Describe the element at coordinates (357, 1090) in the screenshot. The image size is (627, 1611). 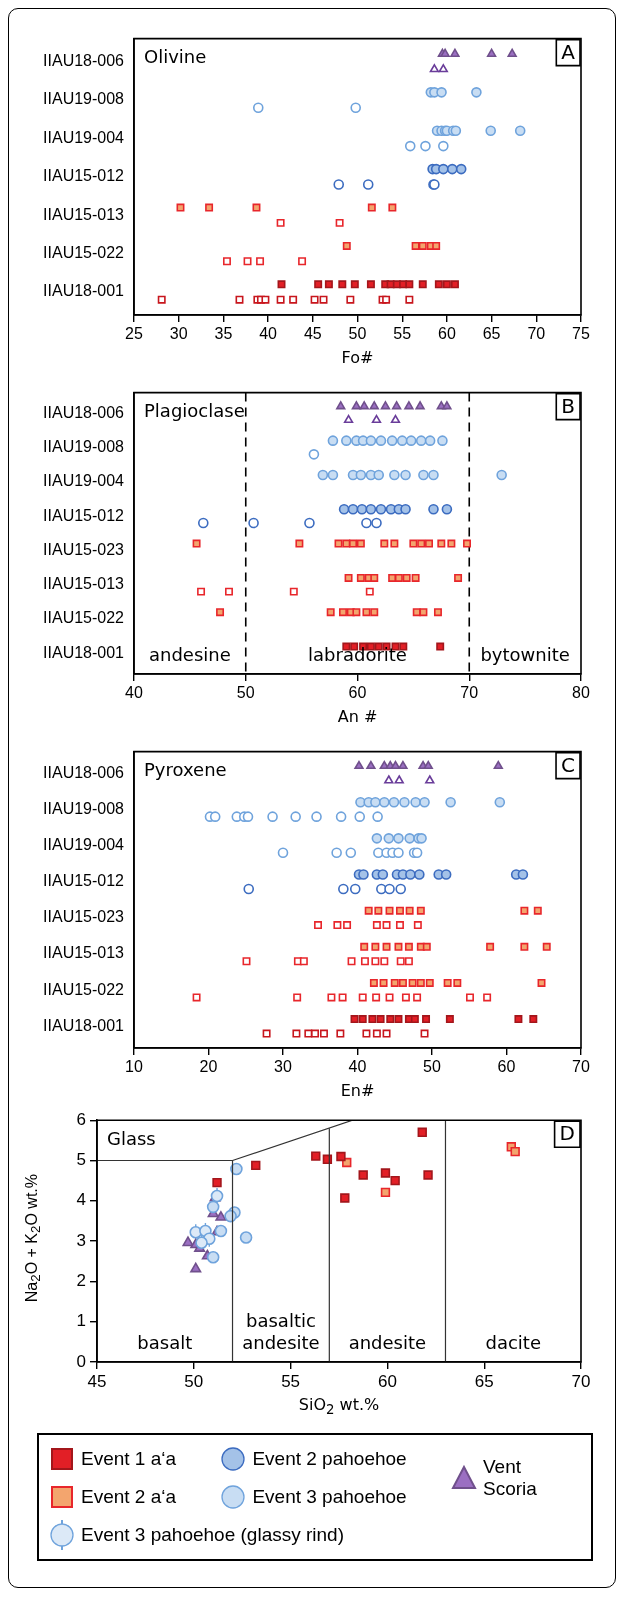
I see `x-axis-title: En#` at that location.